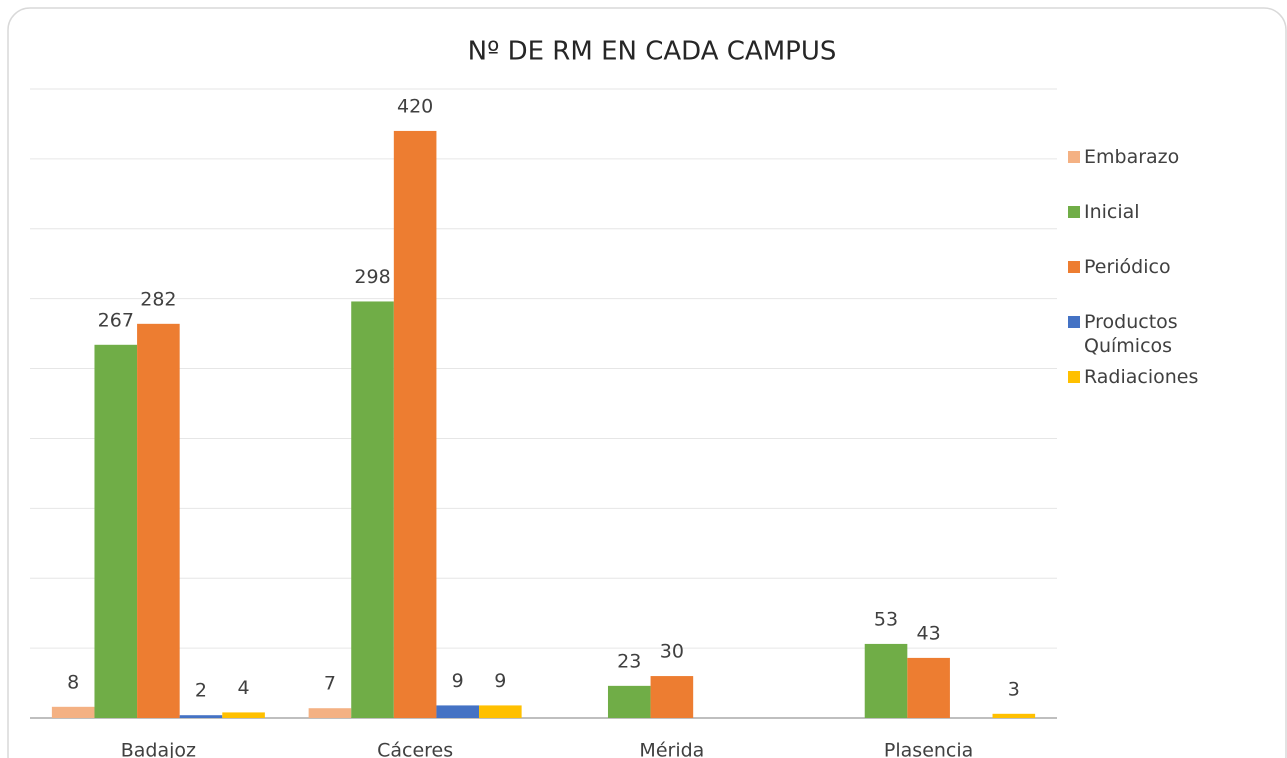 The height and width of the screenshot is (758, 1287). What do you see at coordinates (929, 633) in the screenshot?
I see `data-label: 43` at bounding box center [929, 633].